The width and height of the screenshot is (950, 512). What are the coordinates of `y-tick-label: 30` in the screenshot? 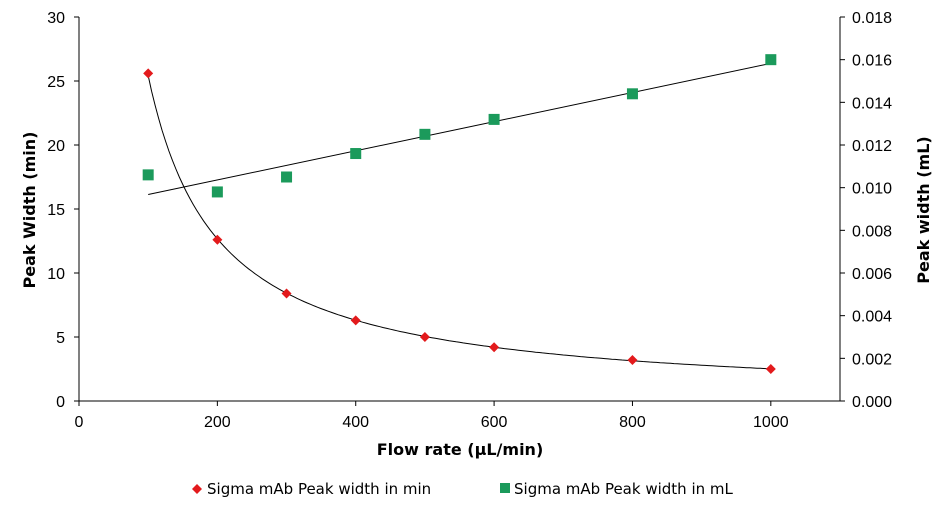 It's located at (56, 18).